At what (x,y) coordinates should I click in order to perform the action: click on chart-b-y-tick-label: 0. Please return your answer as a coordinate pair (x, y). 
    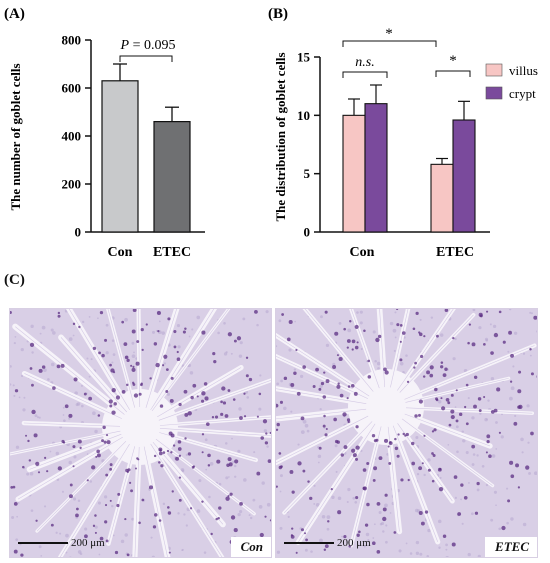
    Looking at the image, I should click on (307, 232).